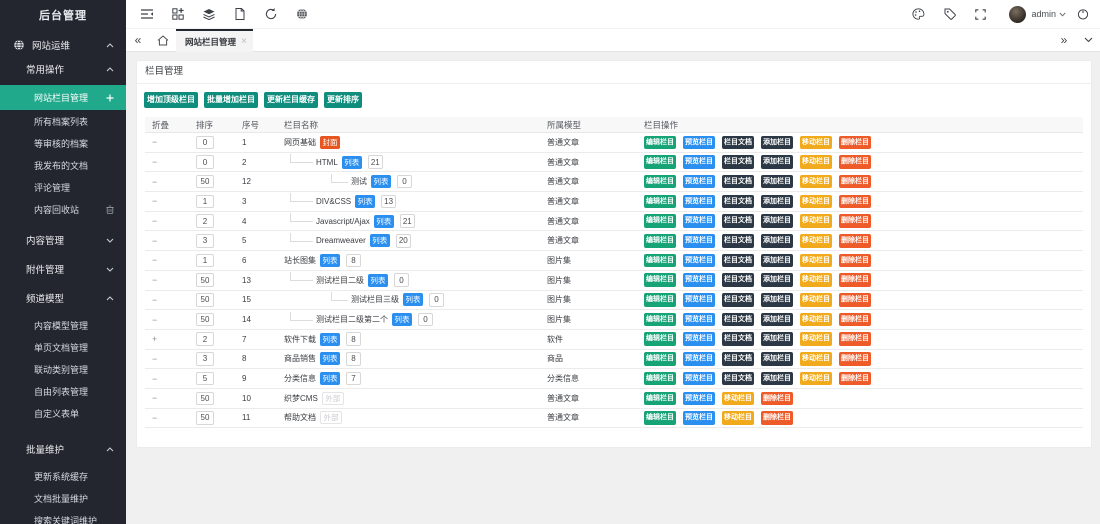 The width and height of the screenshot is (1100, 524). What do you see at coordinates (177, 14) in the screenshot?
I see `add-grid-icon` at bounding box center [177, 14].